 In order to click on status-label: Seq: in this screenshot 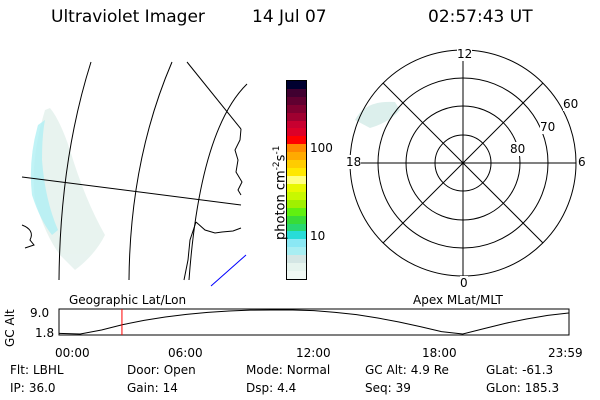, I will do `click(378, 388)`.